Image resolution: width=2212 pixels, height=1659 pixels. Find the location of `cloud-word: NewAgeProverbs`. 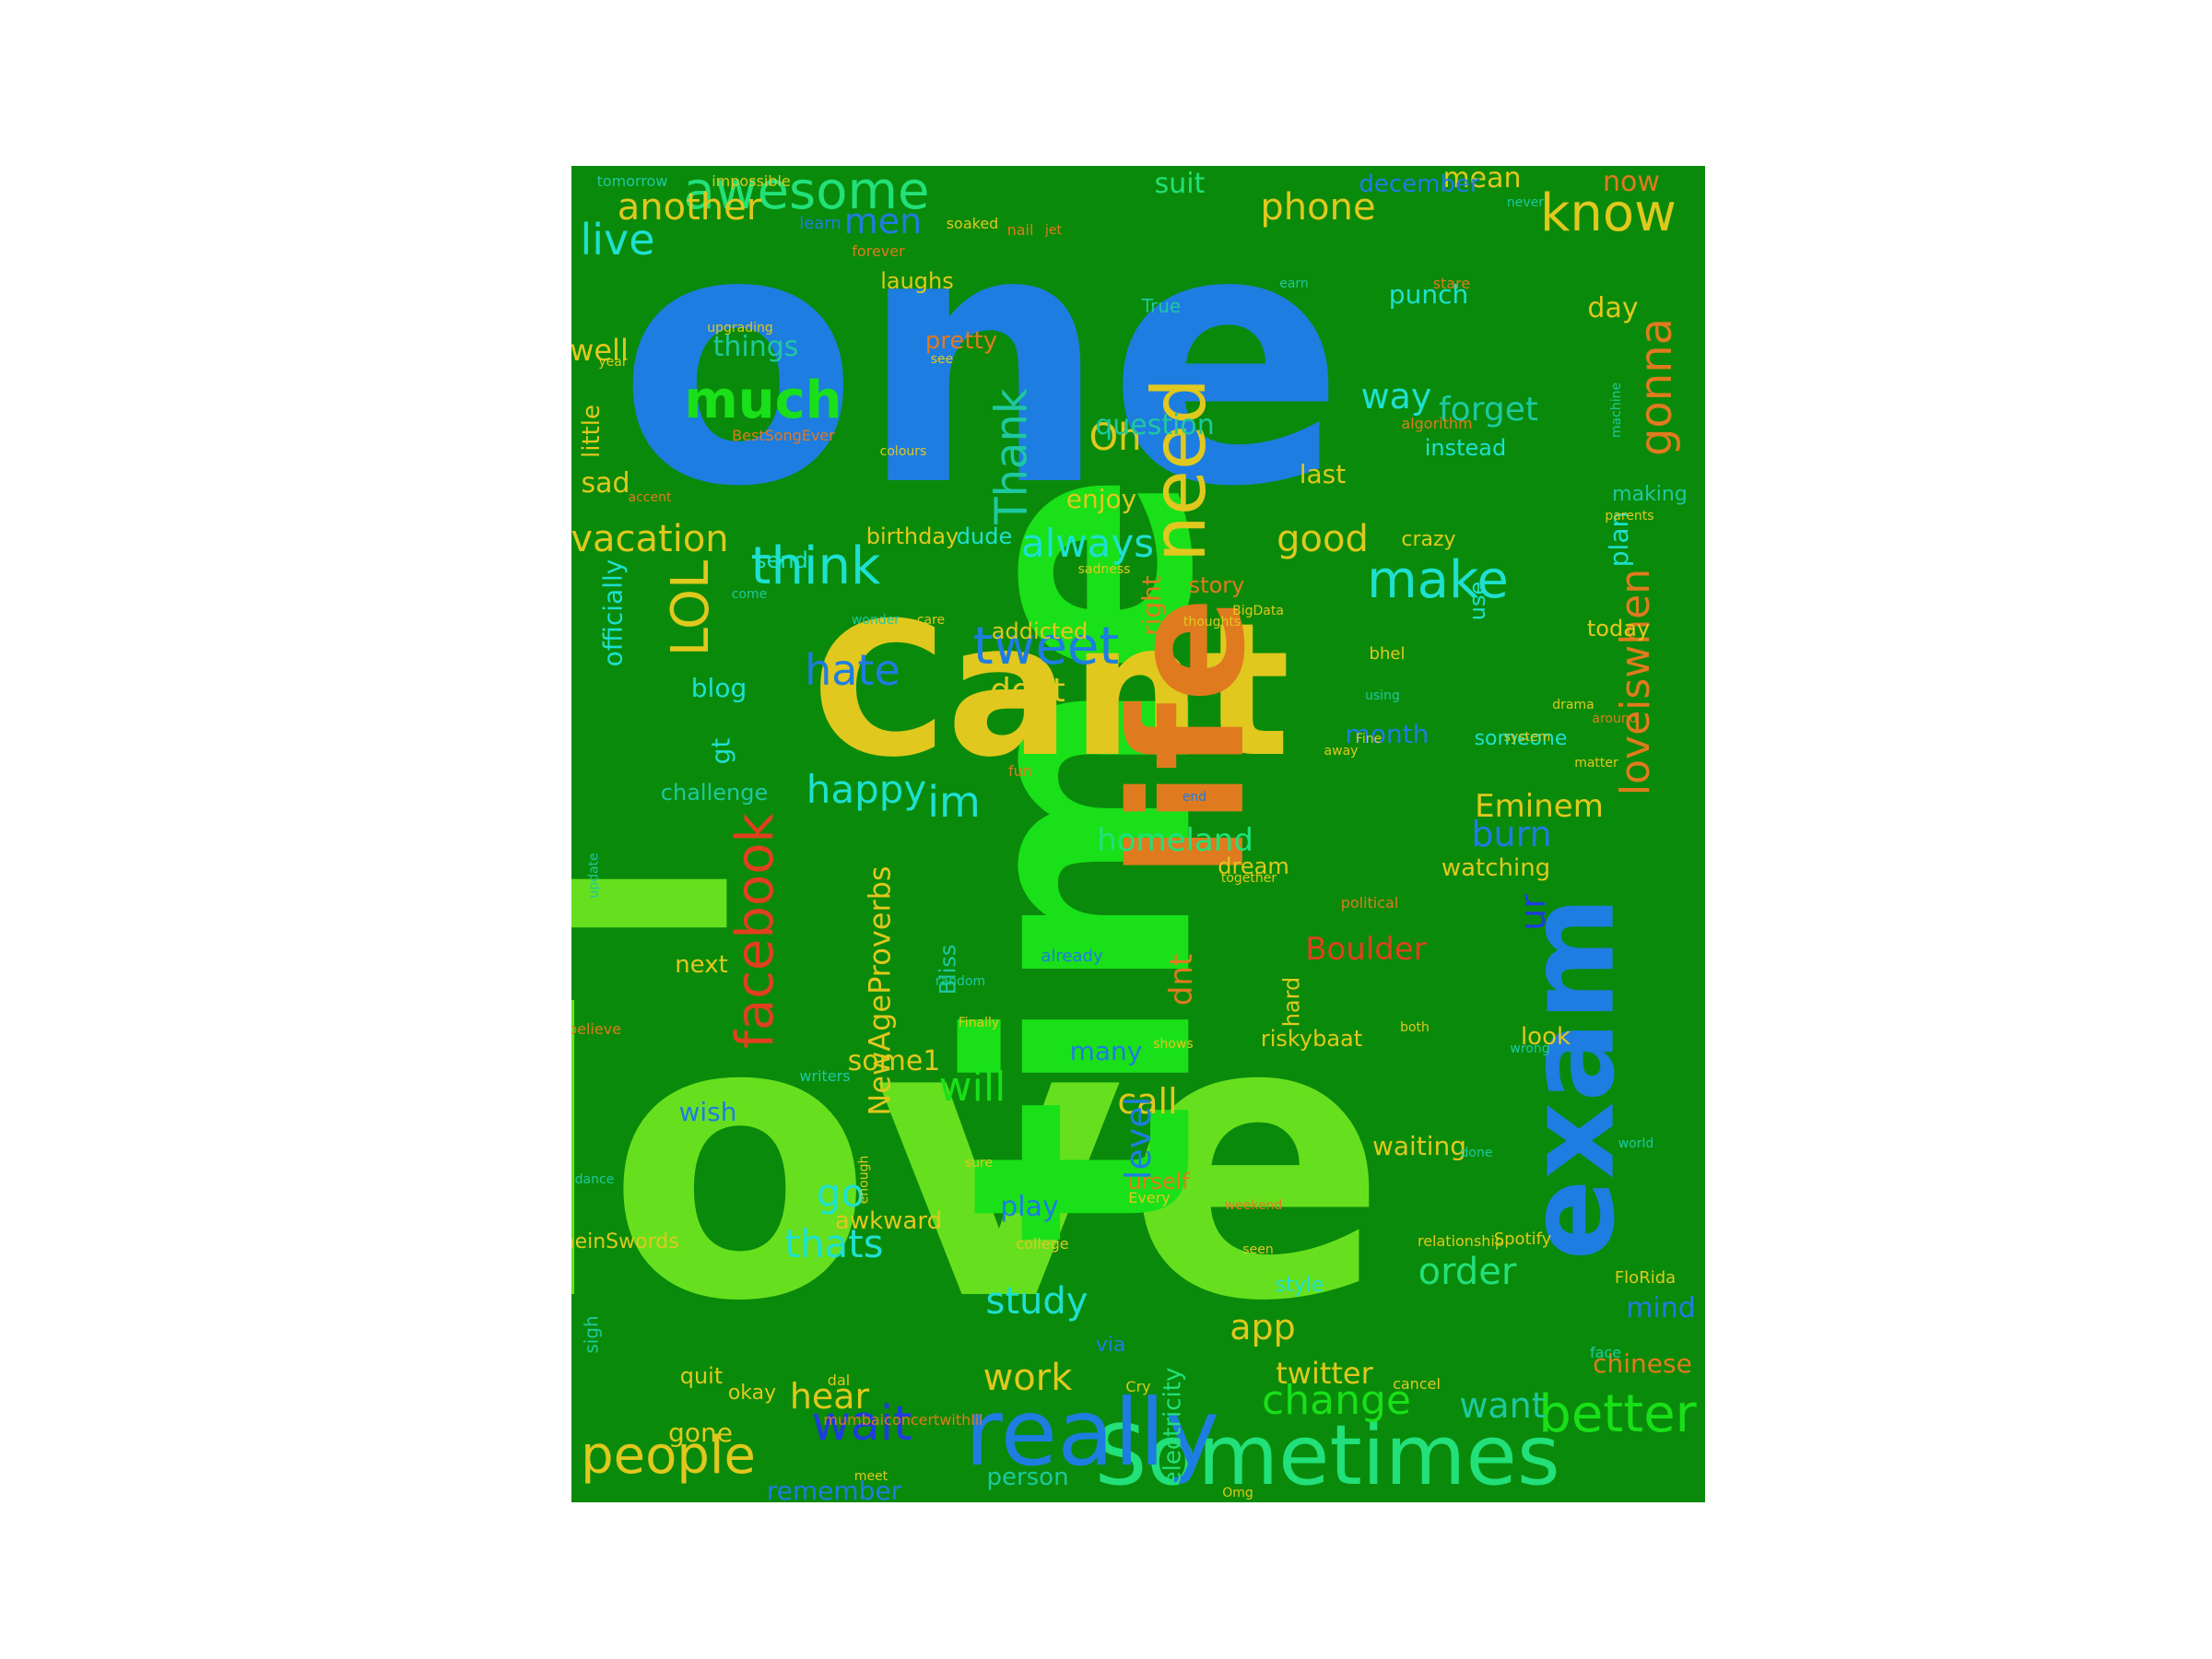

cloud-word: NewAgeProverbs is located at coordinates (880, 990).